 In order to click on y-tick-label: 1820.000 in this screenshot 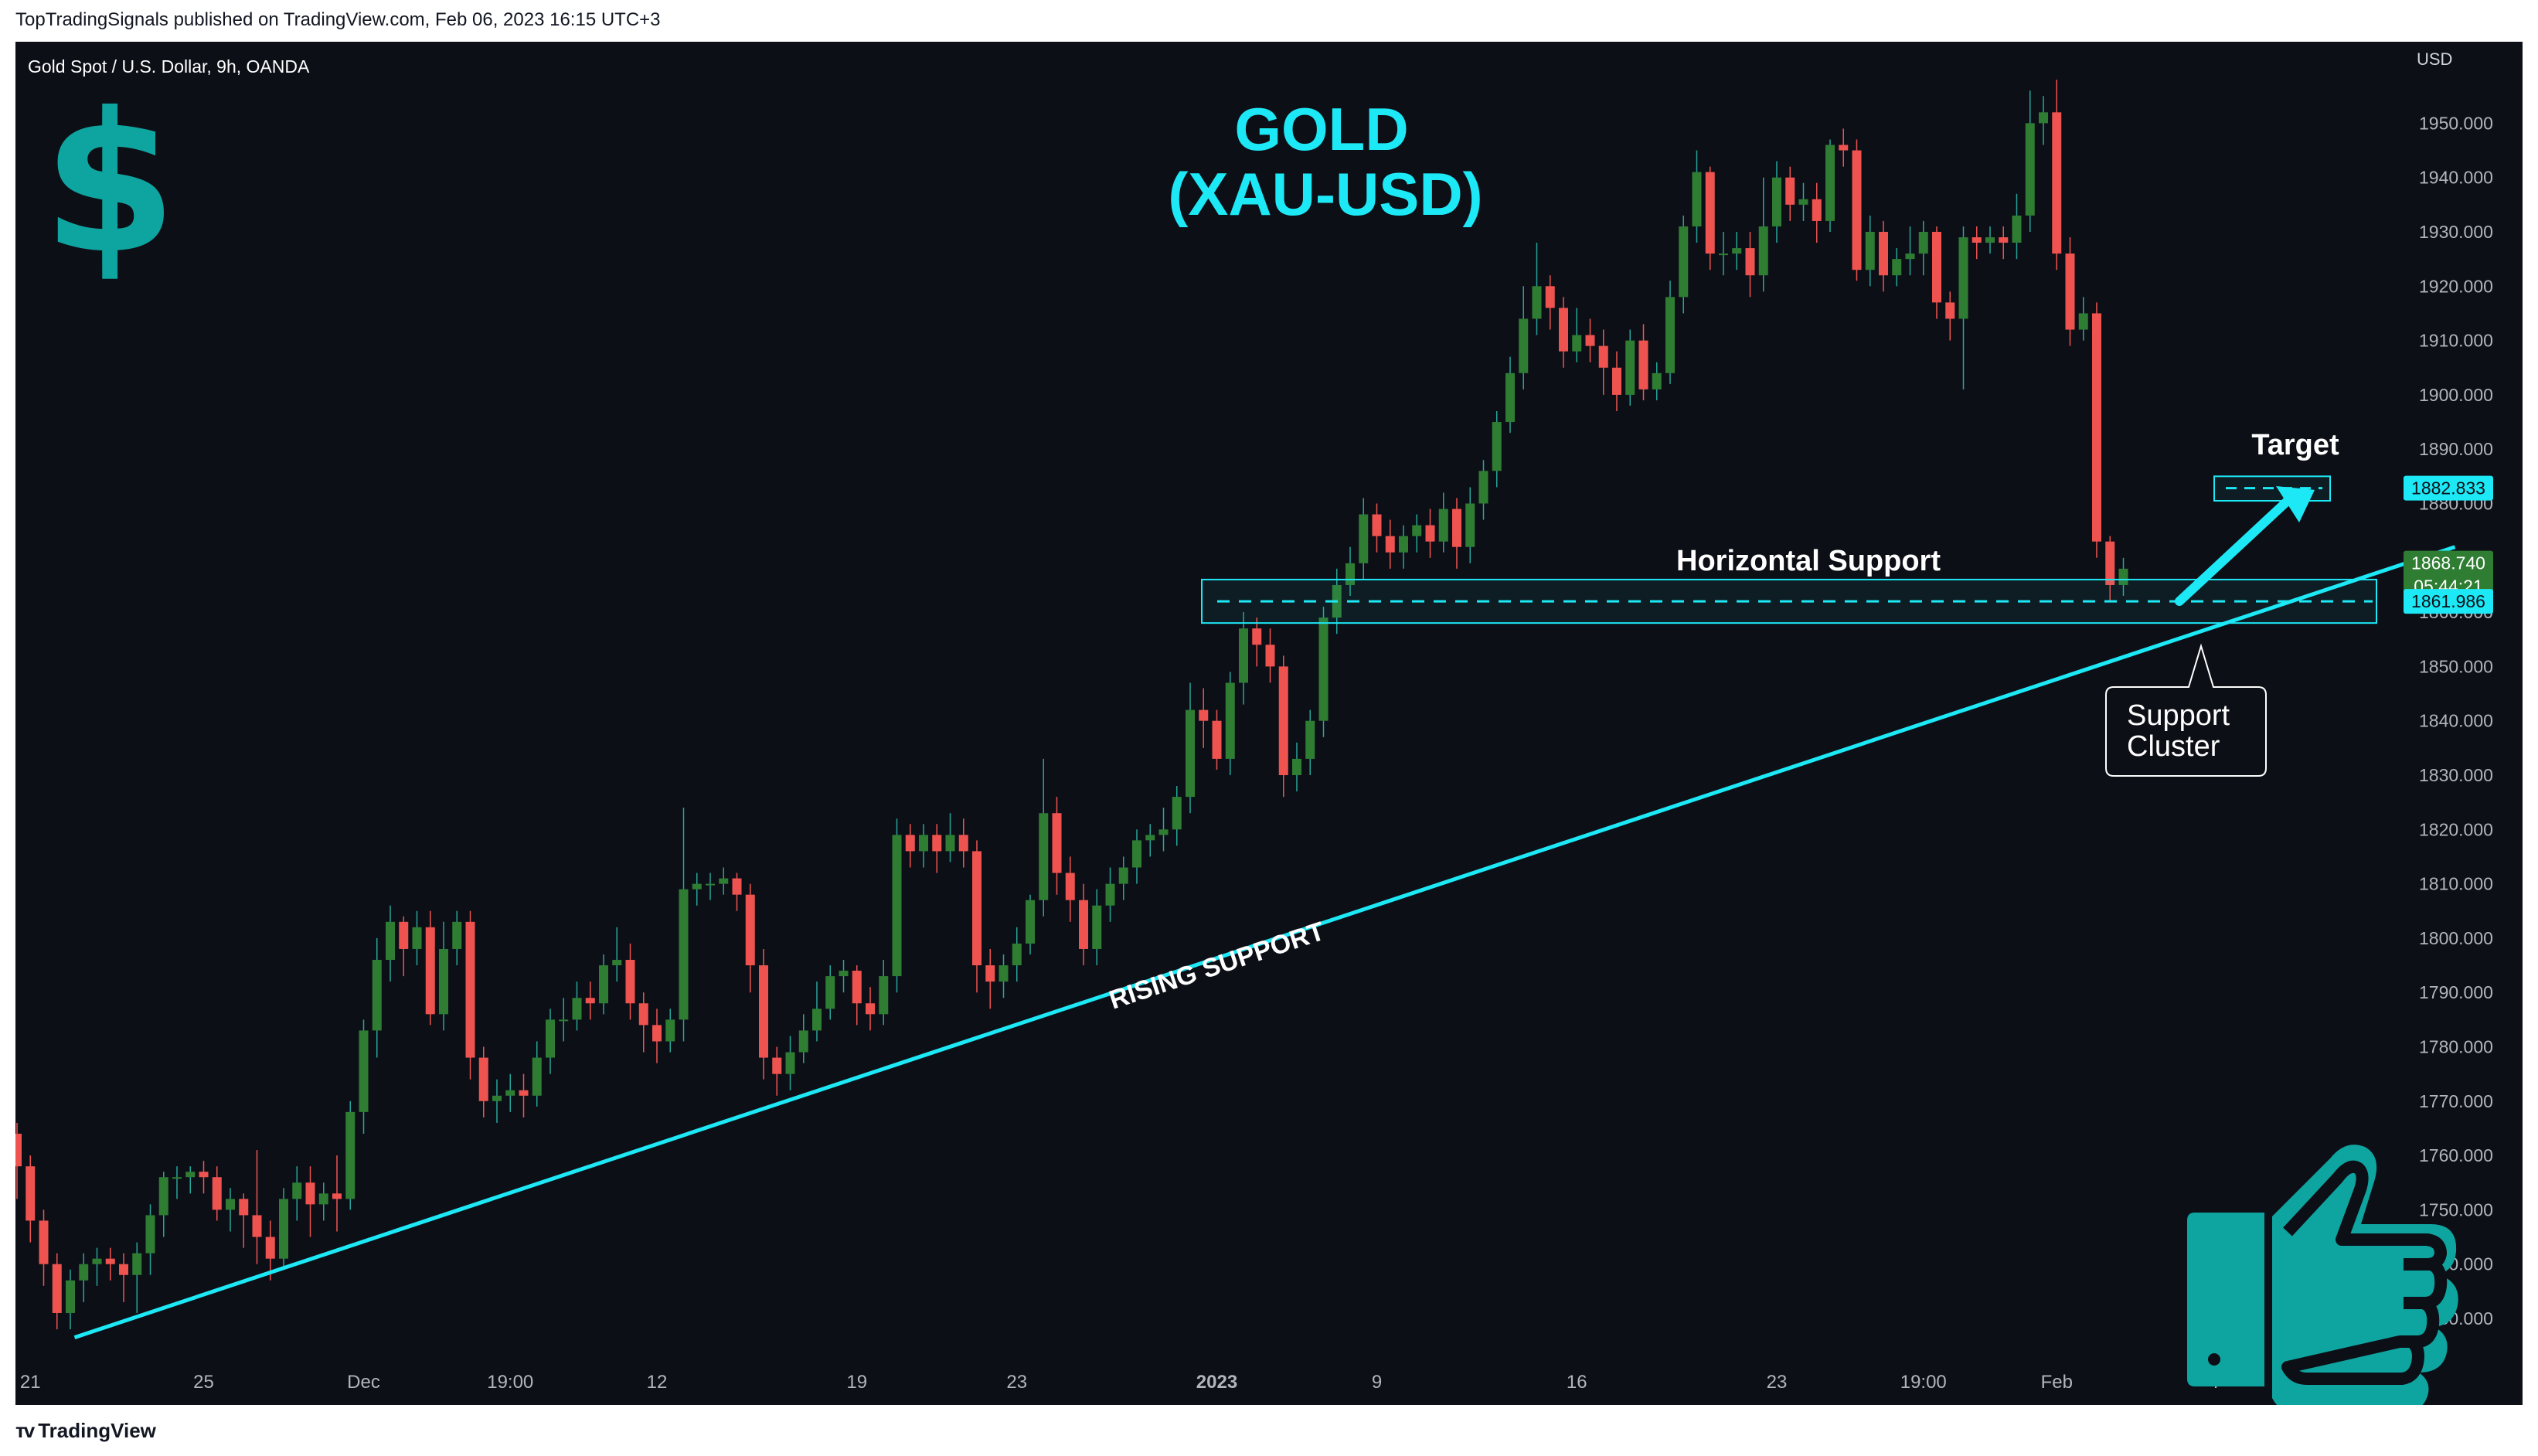, I will do `click(2456, 829)`.